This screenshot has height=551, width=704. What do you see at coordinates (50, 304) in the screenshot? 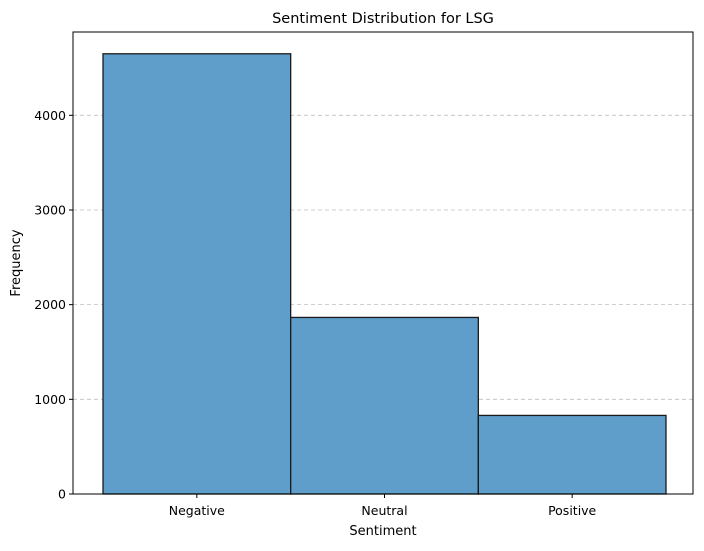
I see `y-tick-label: 2000` at bounding box center [50, 304].